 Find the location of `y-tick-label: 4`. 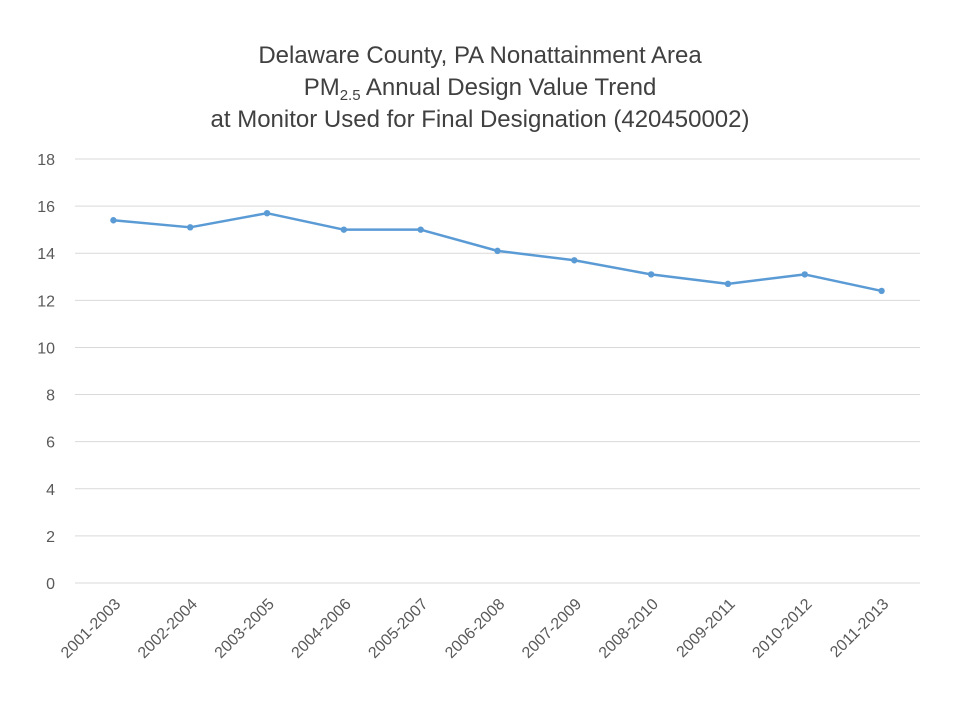

y-tick-label: 4 is located at coordinates (50, 490).